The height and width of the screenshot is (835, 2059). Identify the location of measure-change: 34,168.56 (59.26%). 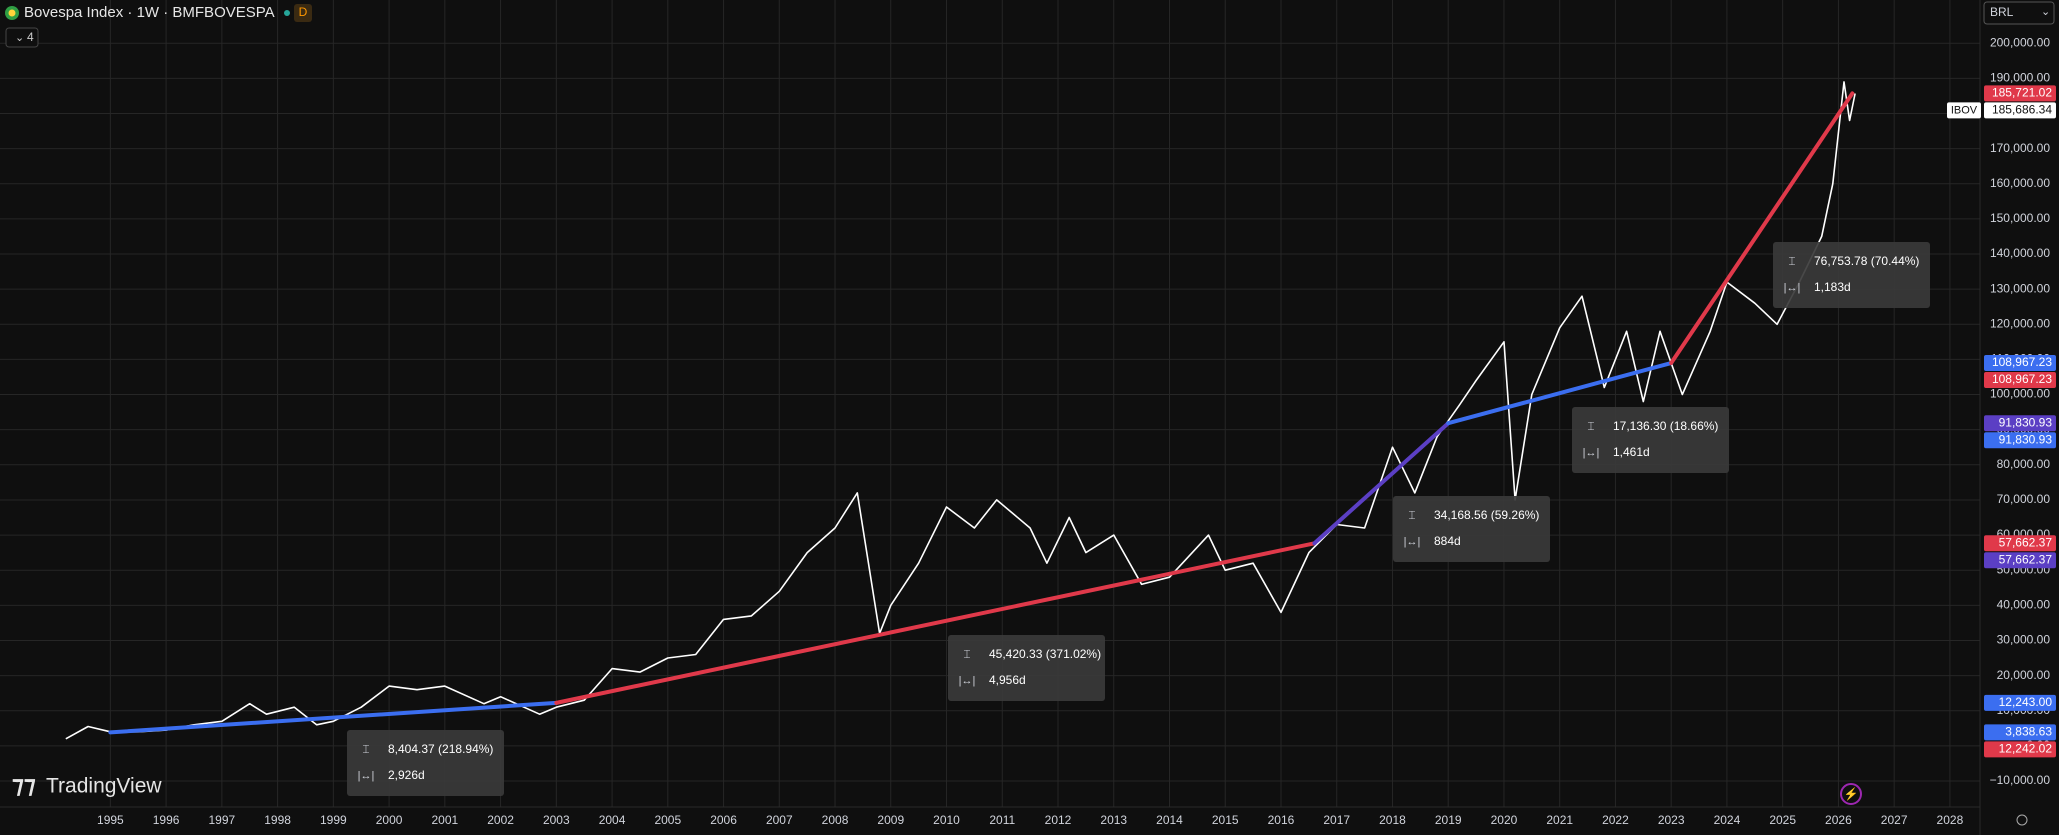
(1486, 515).